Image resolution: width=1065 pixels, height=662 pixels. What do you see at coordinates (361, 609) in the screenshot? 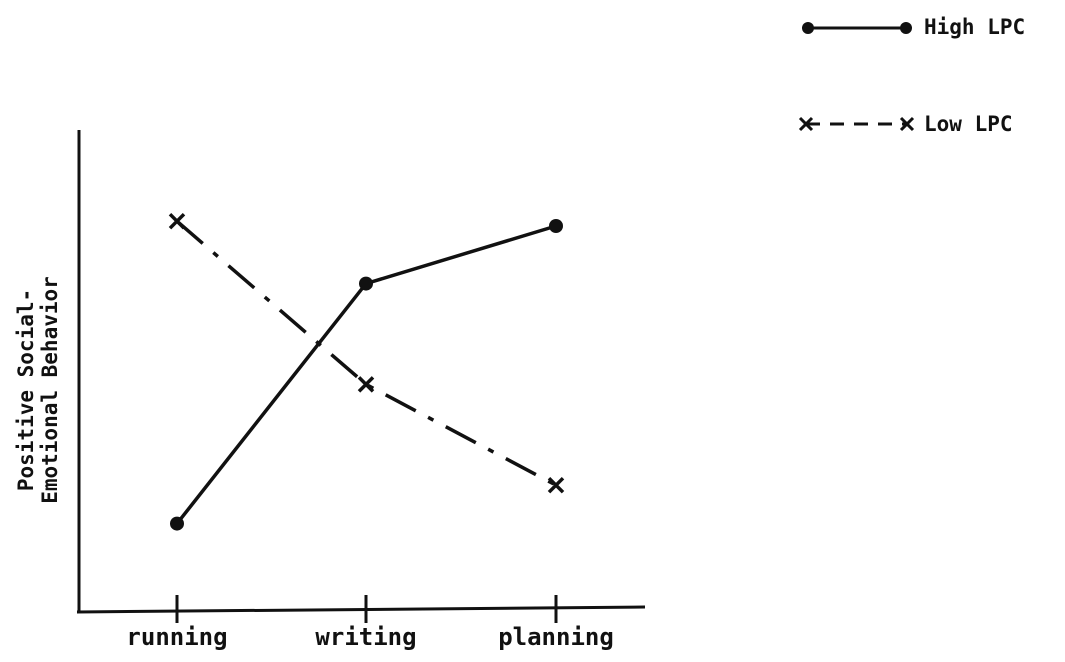
I see `x-axis` at bounding box center [361, 609].